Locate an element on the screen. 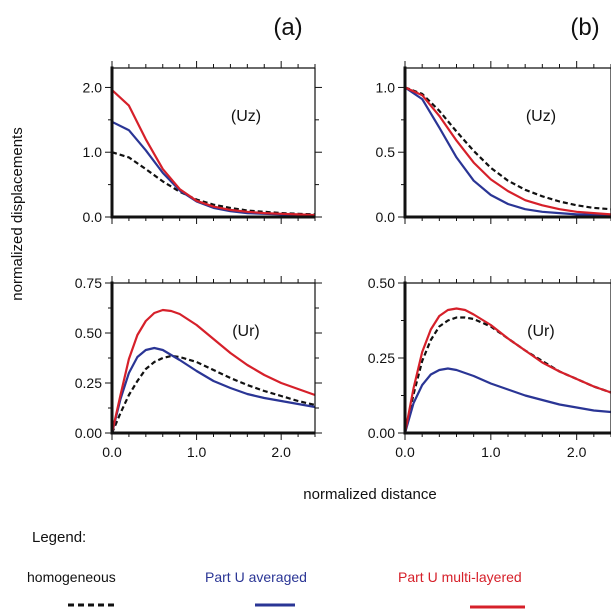 This screenshot has width=611, height=612. legend-title: Legend: is located at coordinates (59, 537).